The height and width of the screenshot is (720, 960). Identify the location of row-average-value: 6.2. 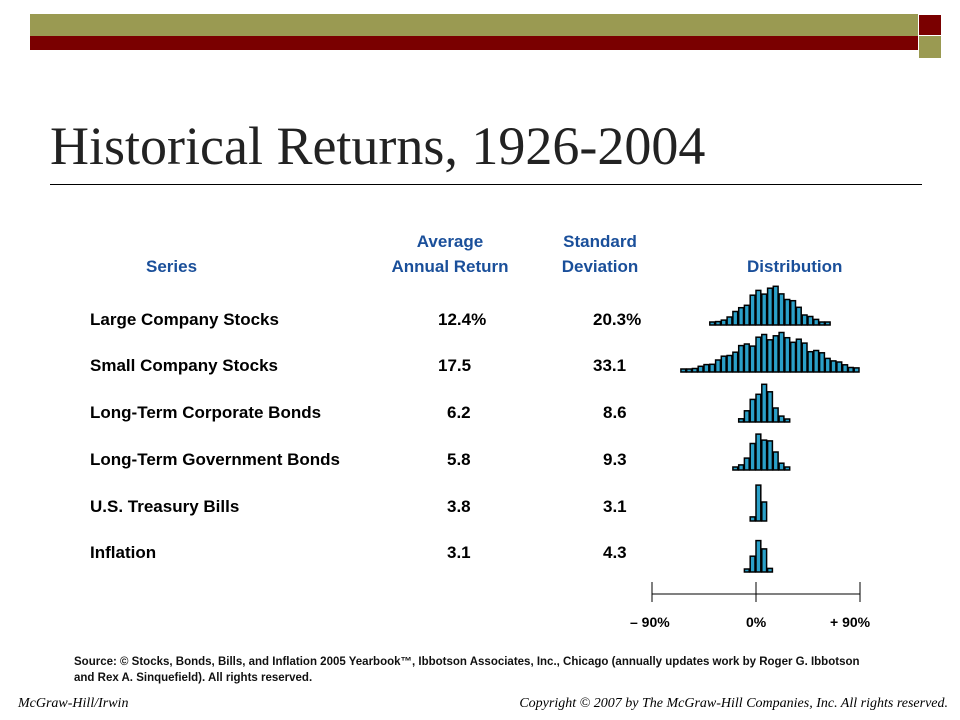
(459, 412).